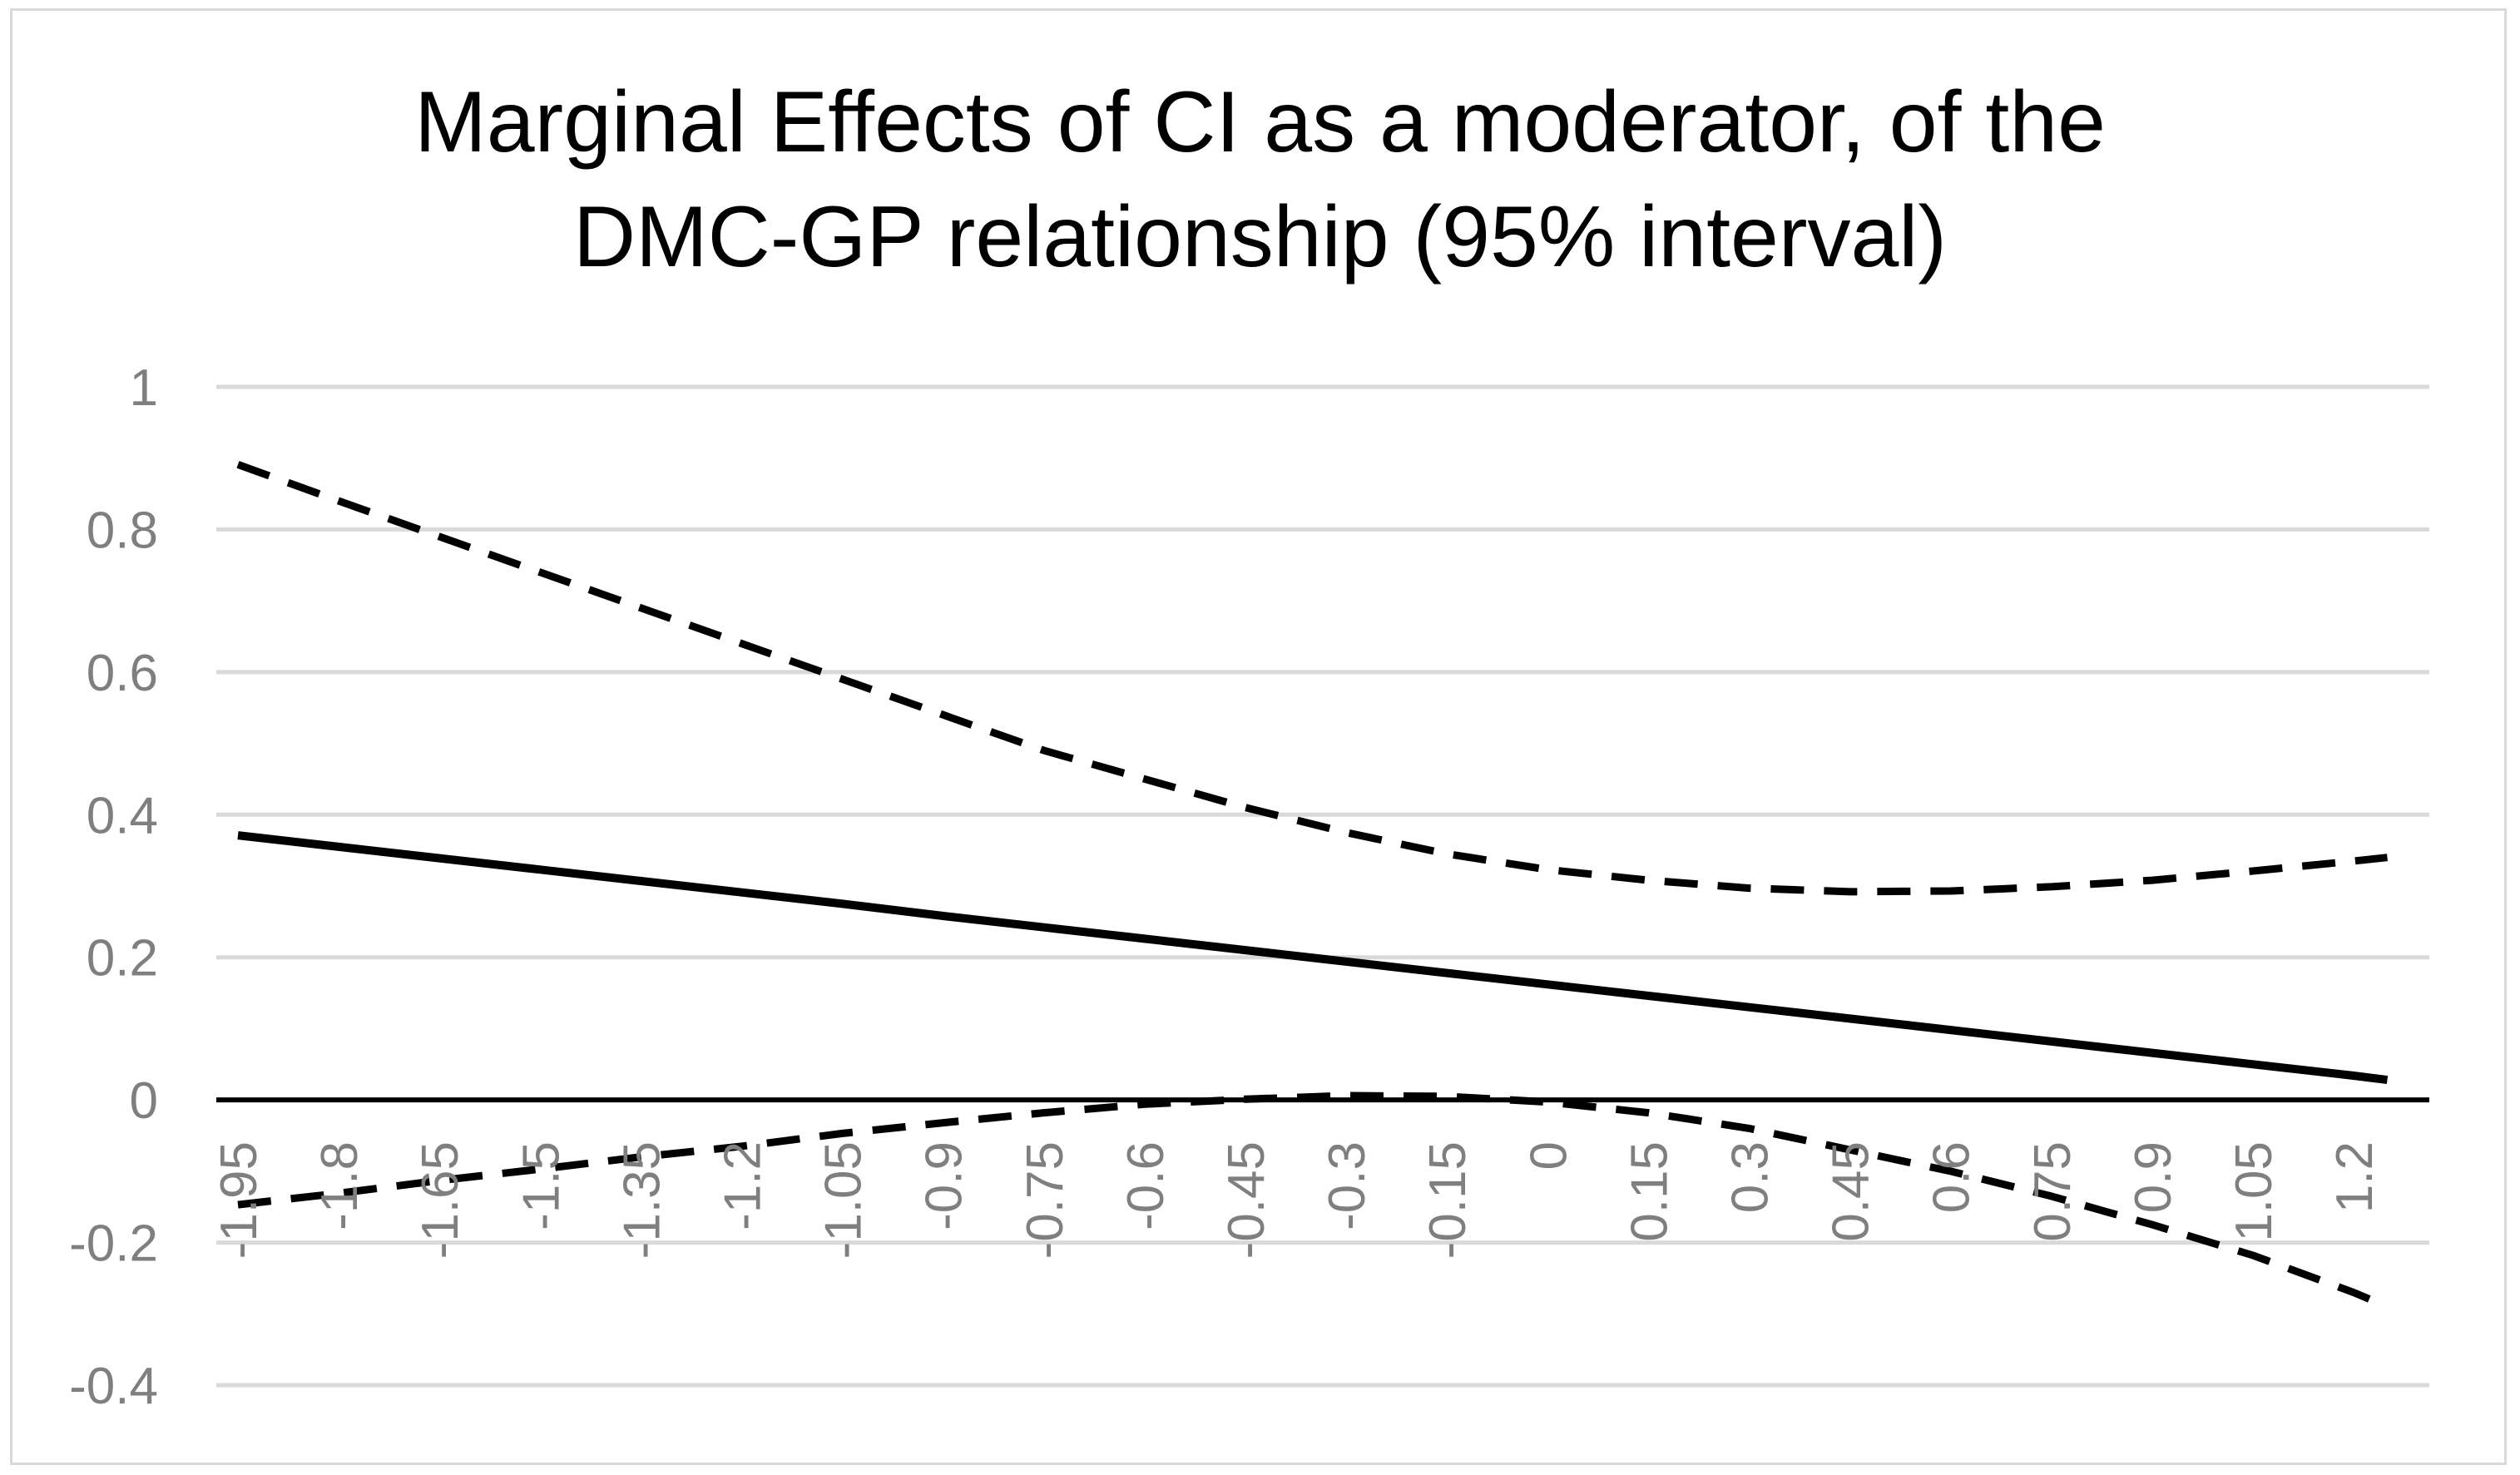 The width and height of the screenshot is (2520, 1475). I want to click on y-tick-label: 0, so click(144, 1101).